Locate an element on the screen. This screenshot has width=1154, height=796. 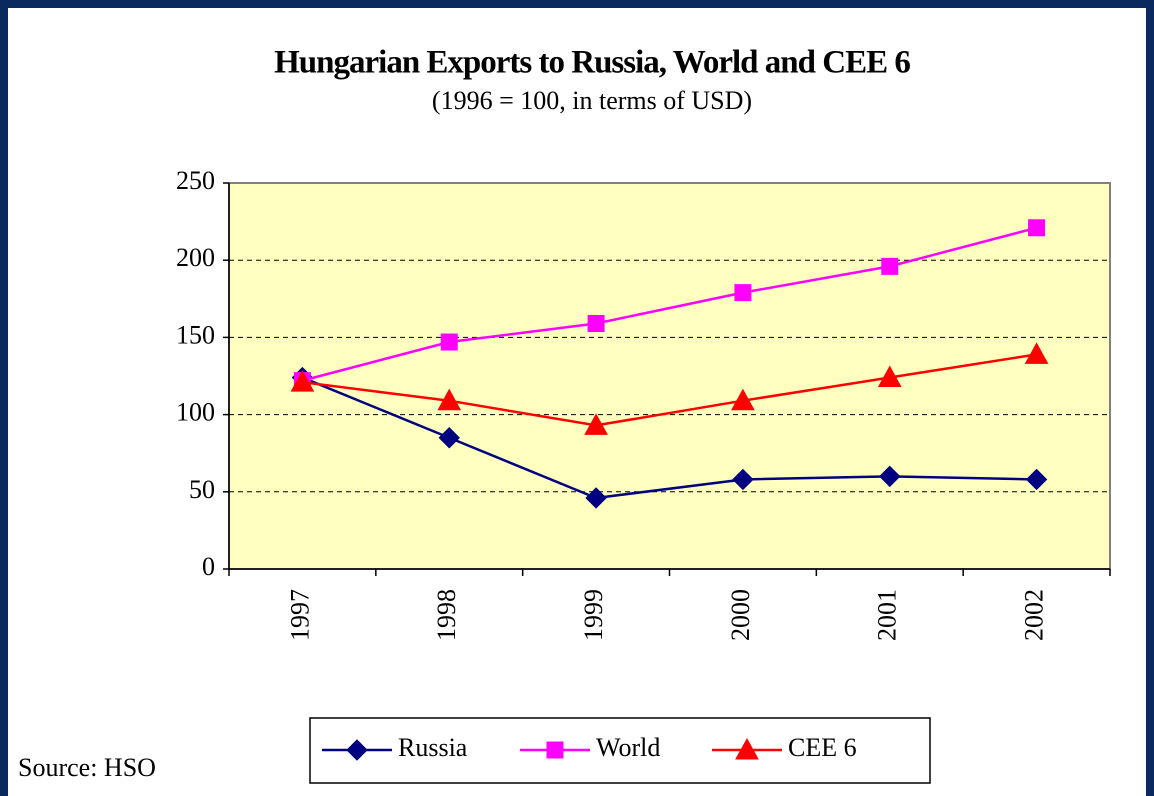
x-tick-label: 2002 is located at coordinates (1034, 615).